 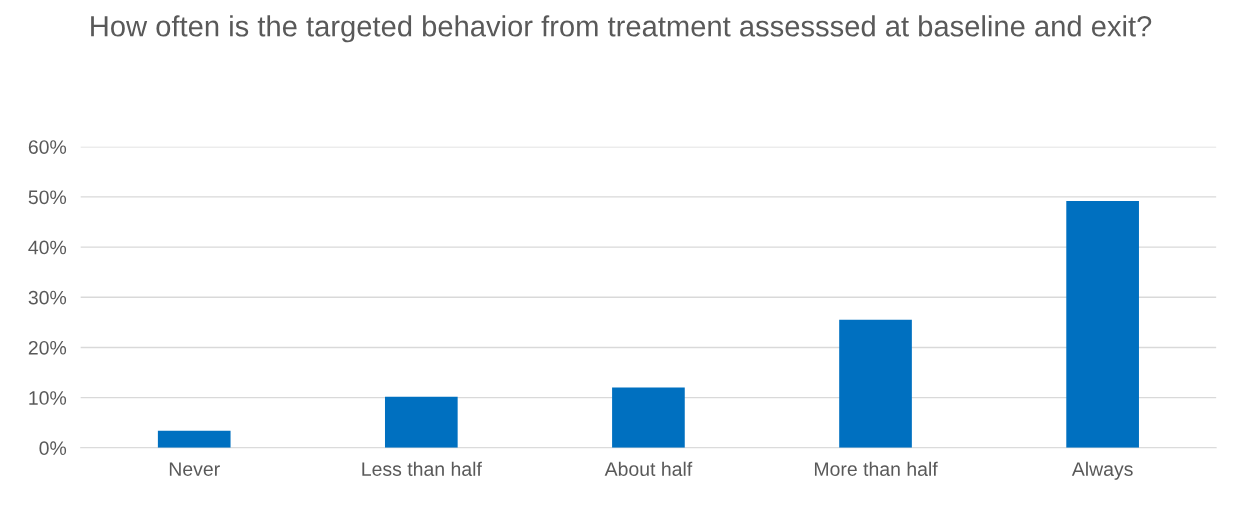 What do you see at coordinates (53, 448) in the screenshot?
I see `y-tick-label: 0%` at bounding box center [53, 448].